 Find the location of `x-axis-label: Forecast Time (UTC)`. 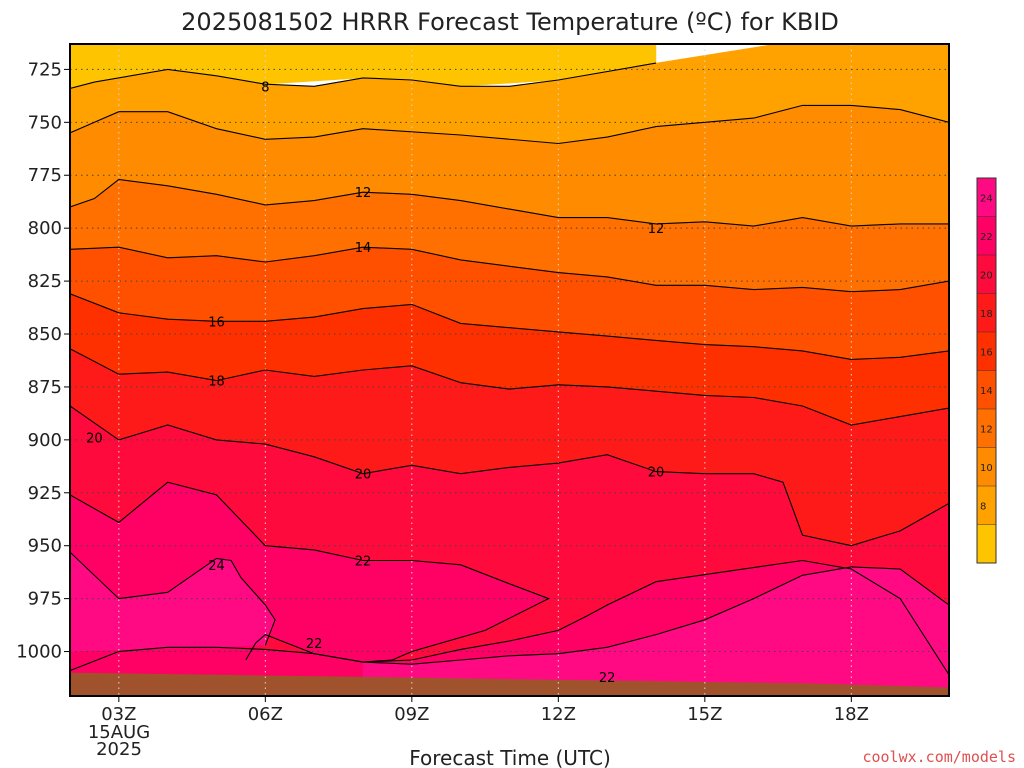

x-axis-label: Forecast Time (UTC) is located at coordinates (510, 757).